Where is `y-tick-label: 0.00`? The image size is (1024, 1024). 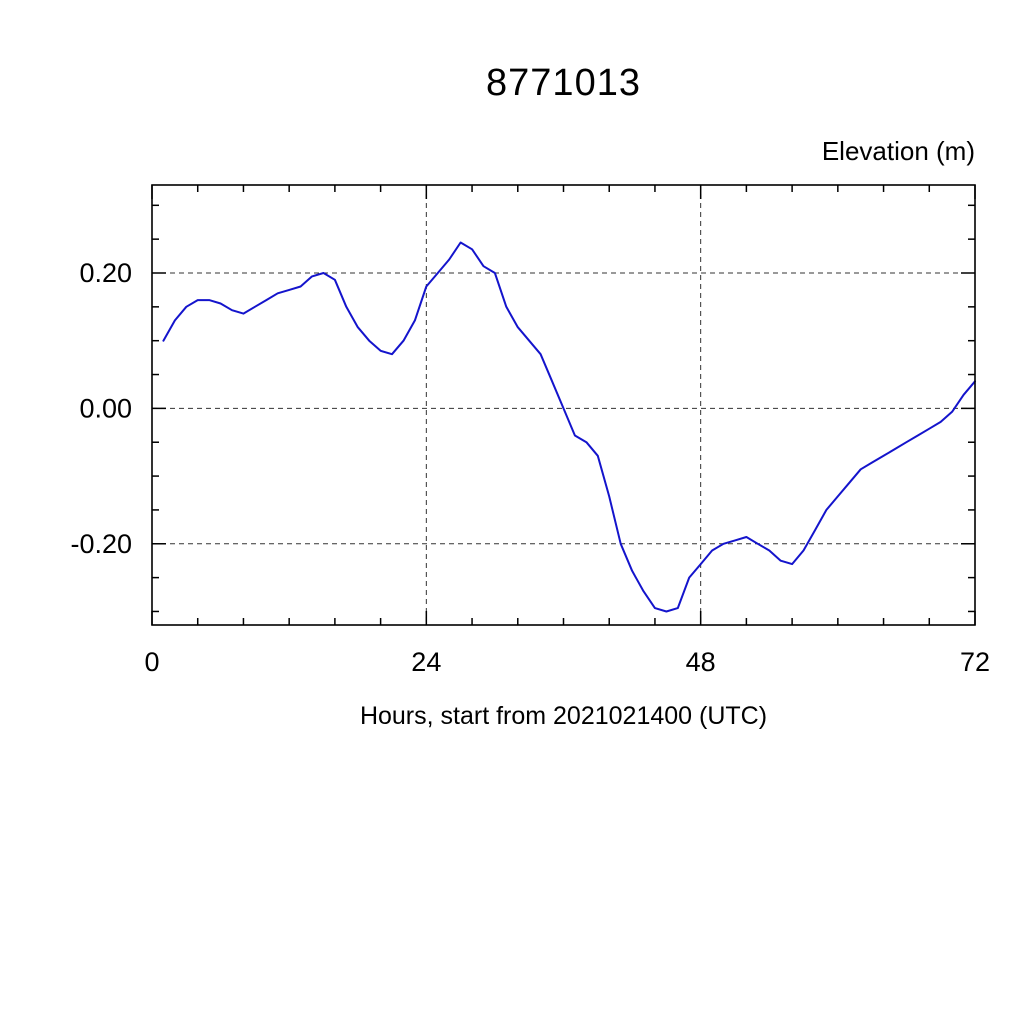 y-tick-label: 0.00 is located at coordinates (105, 408).